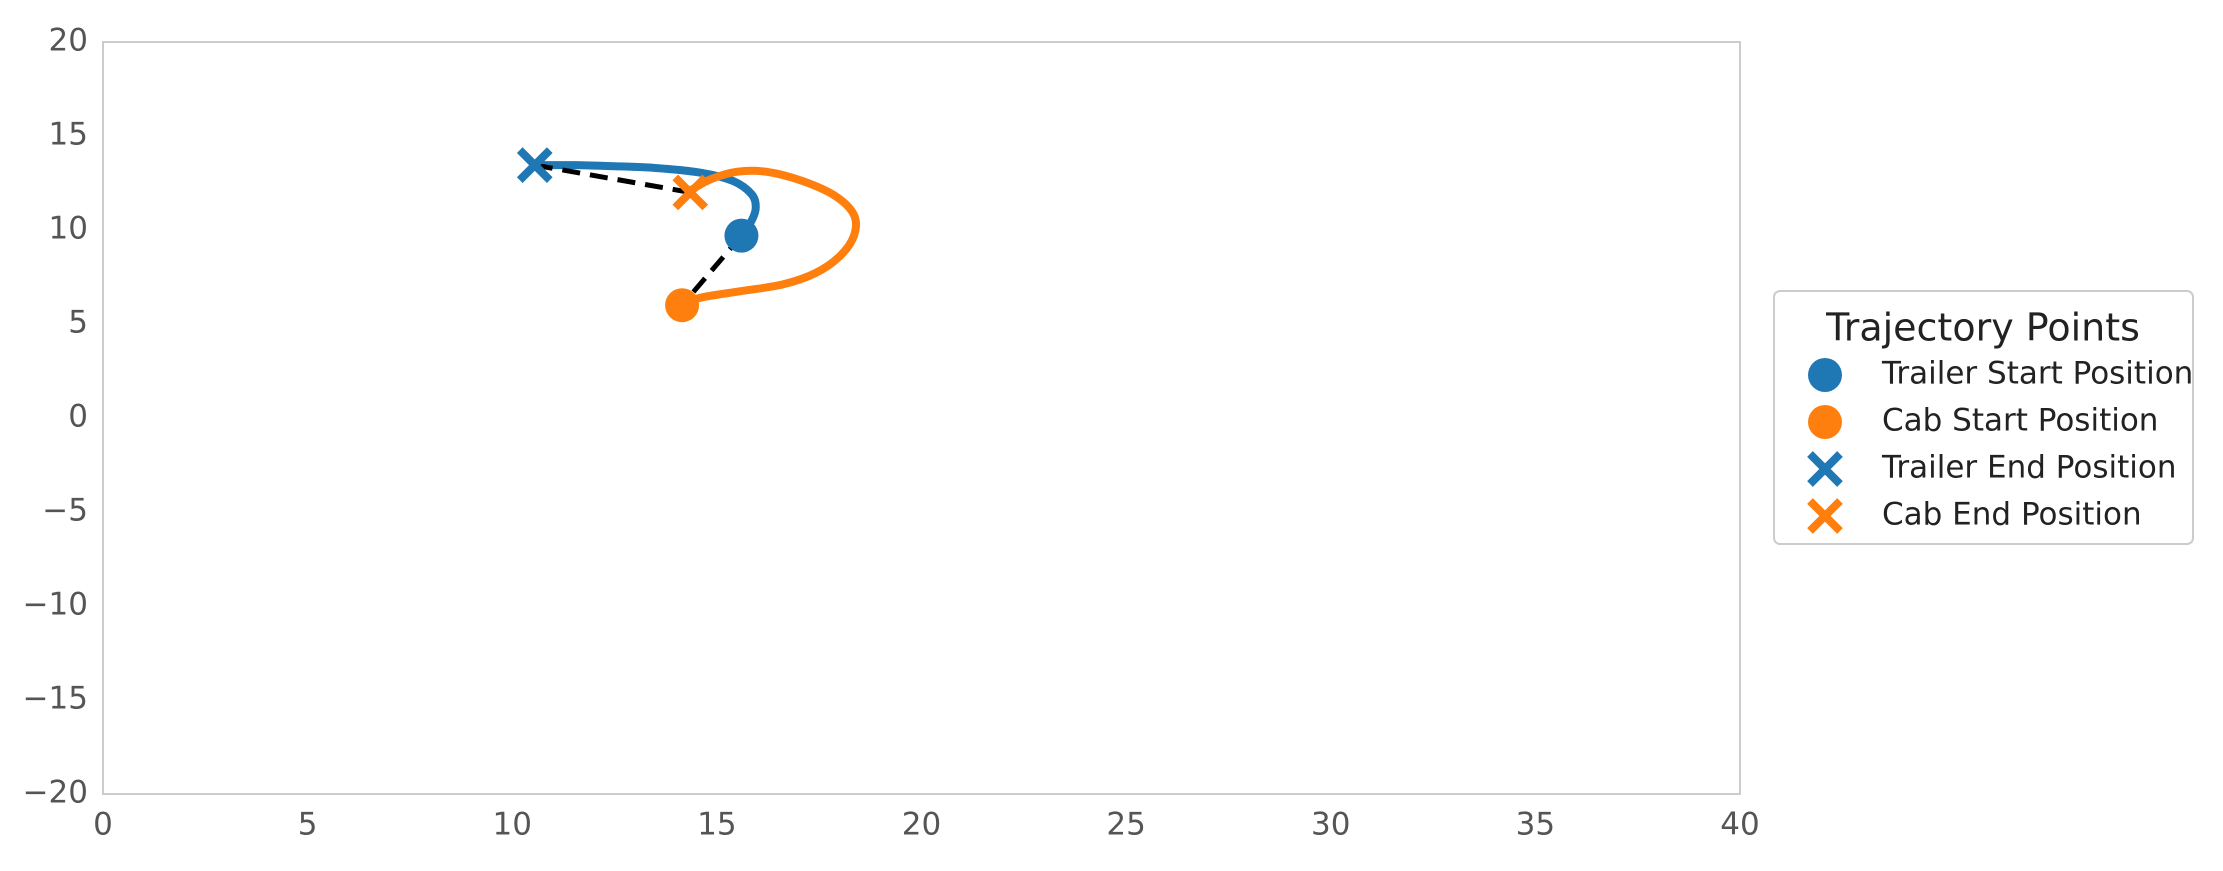 Image resolution: width=2223 pixels, height=871 pixels. I want to click on x-tick-label: 30, so click(1330, 825).